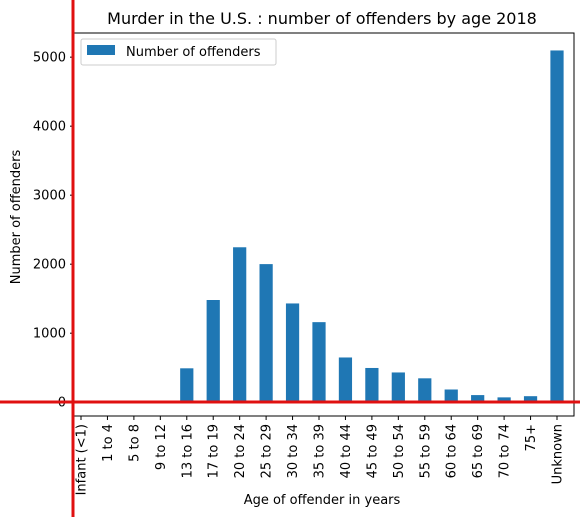 The width and height of the screenshot is (580, 517). What do you see at coordinates (267, 451) in the screenshot?
I see `x-tick-label-7: 25 to 29` at bounding box center [267, 451].